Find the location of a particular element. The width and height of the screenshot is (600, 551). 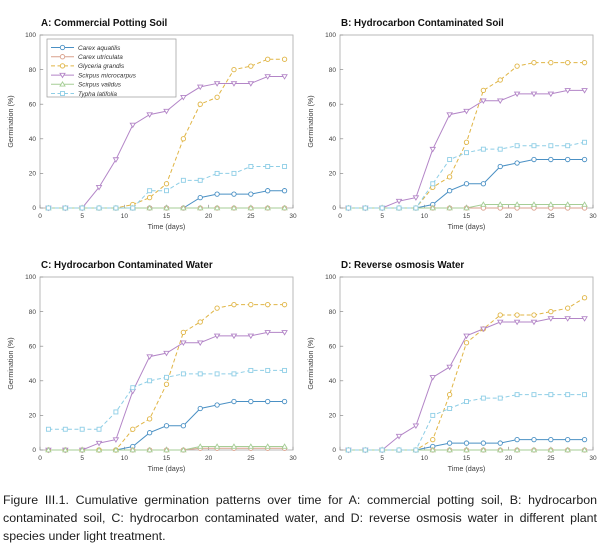

series-line is located at coordinates (166, 391).